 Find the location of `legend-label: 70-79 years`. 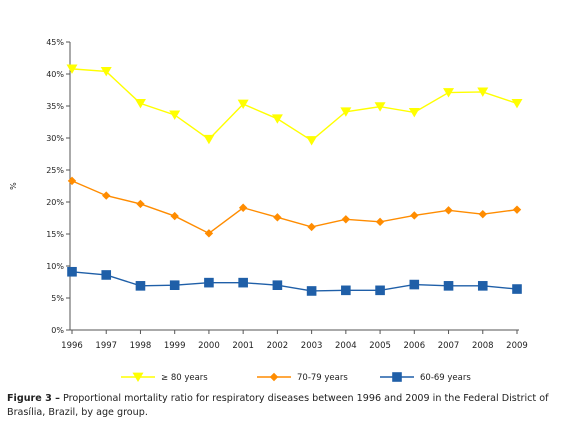

legend-label: 70-79 years is located at coordinates (322, 378).